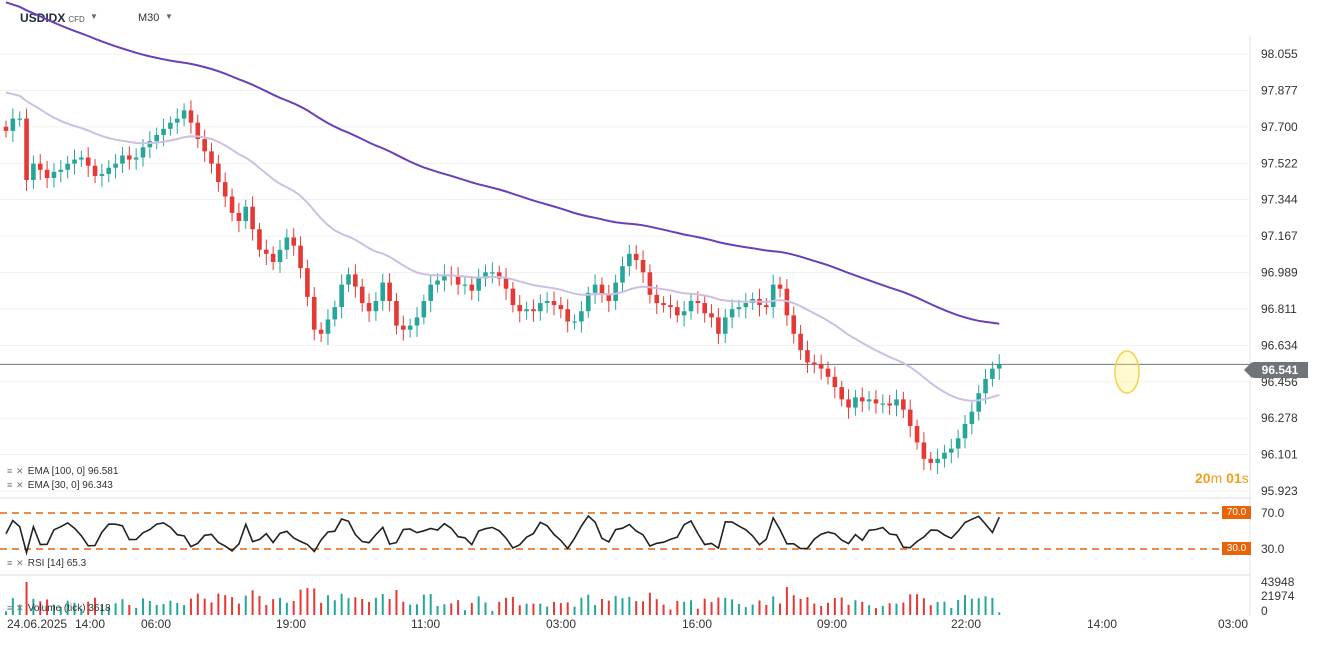 Image resolution: width=1320 pixels, height=647 pixels. I want to click on legend-ema30-text: EMA [30, 0] 96.343, so click(70, 485).